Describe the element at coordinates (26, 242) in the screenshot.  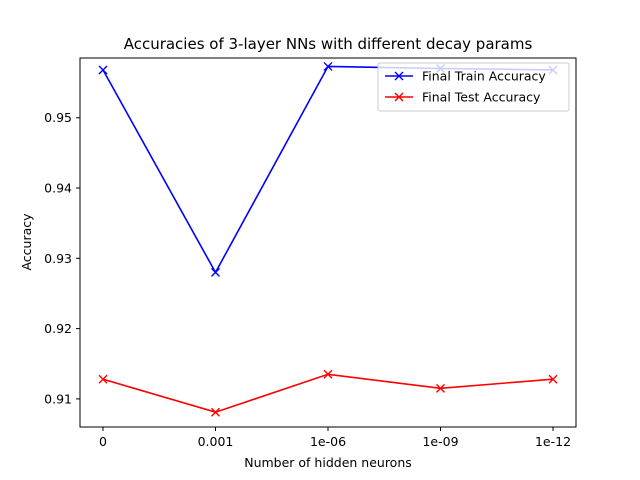
I see `y-axis-label: Accuracy` at that location.